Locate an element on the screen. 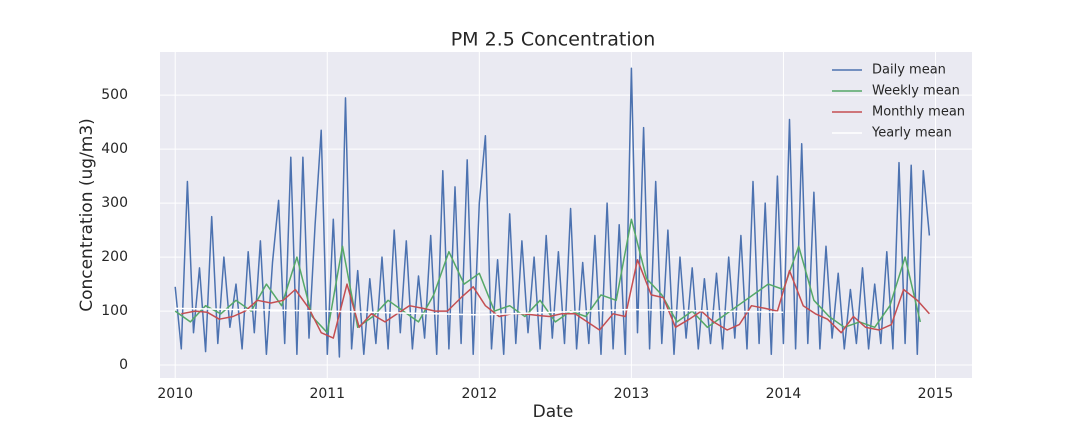  y-tick-label: 500 is located at coordinates (114, 95).